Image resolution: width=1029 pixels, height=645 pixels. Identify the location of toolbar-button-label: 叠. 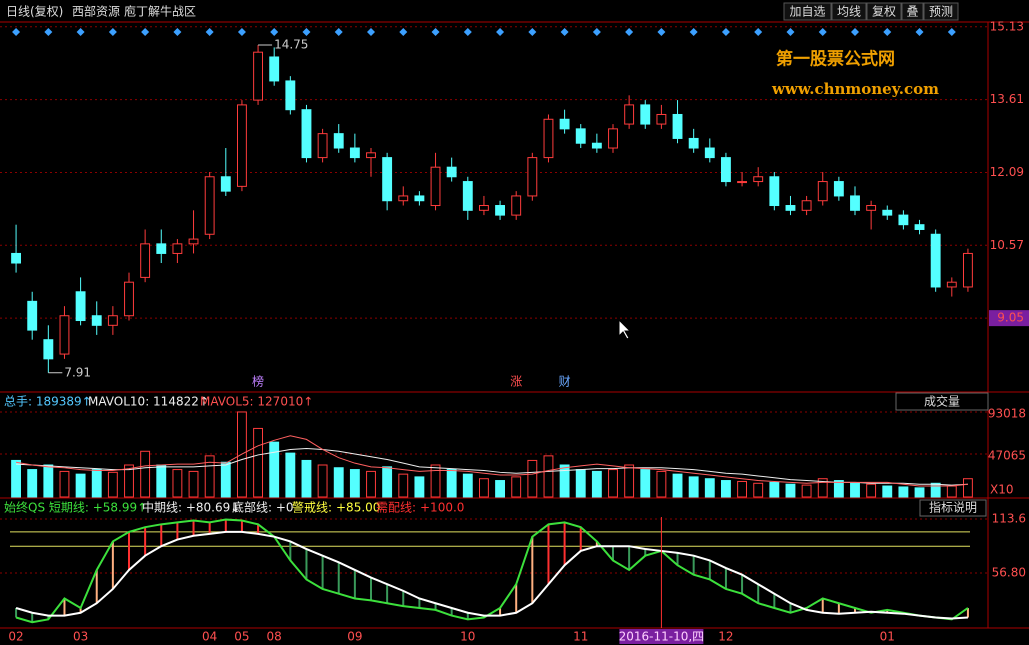
(912, 12).